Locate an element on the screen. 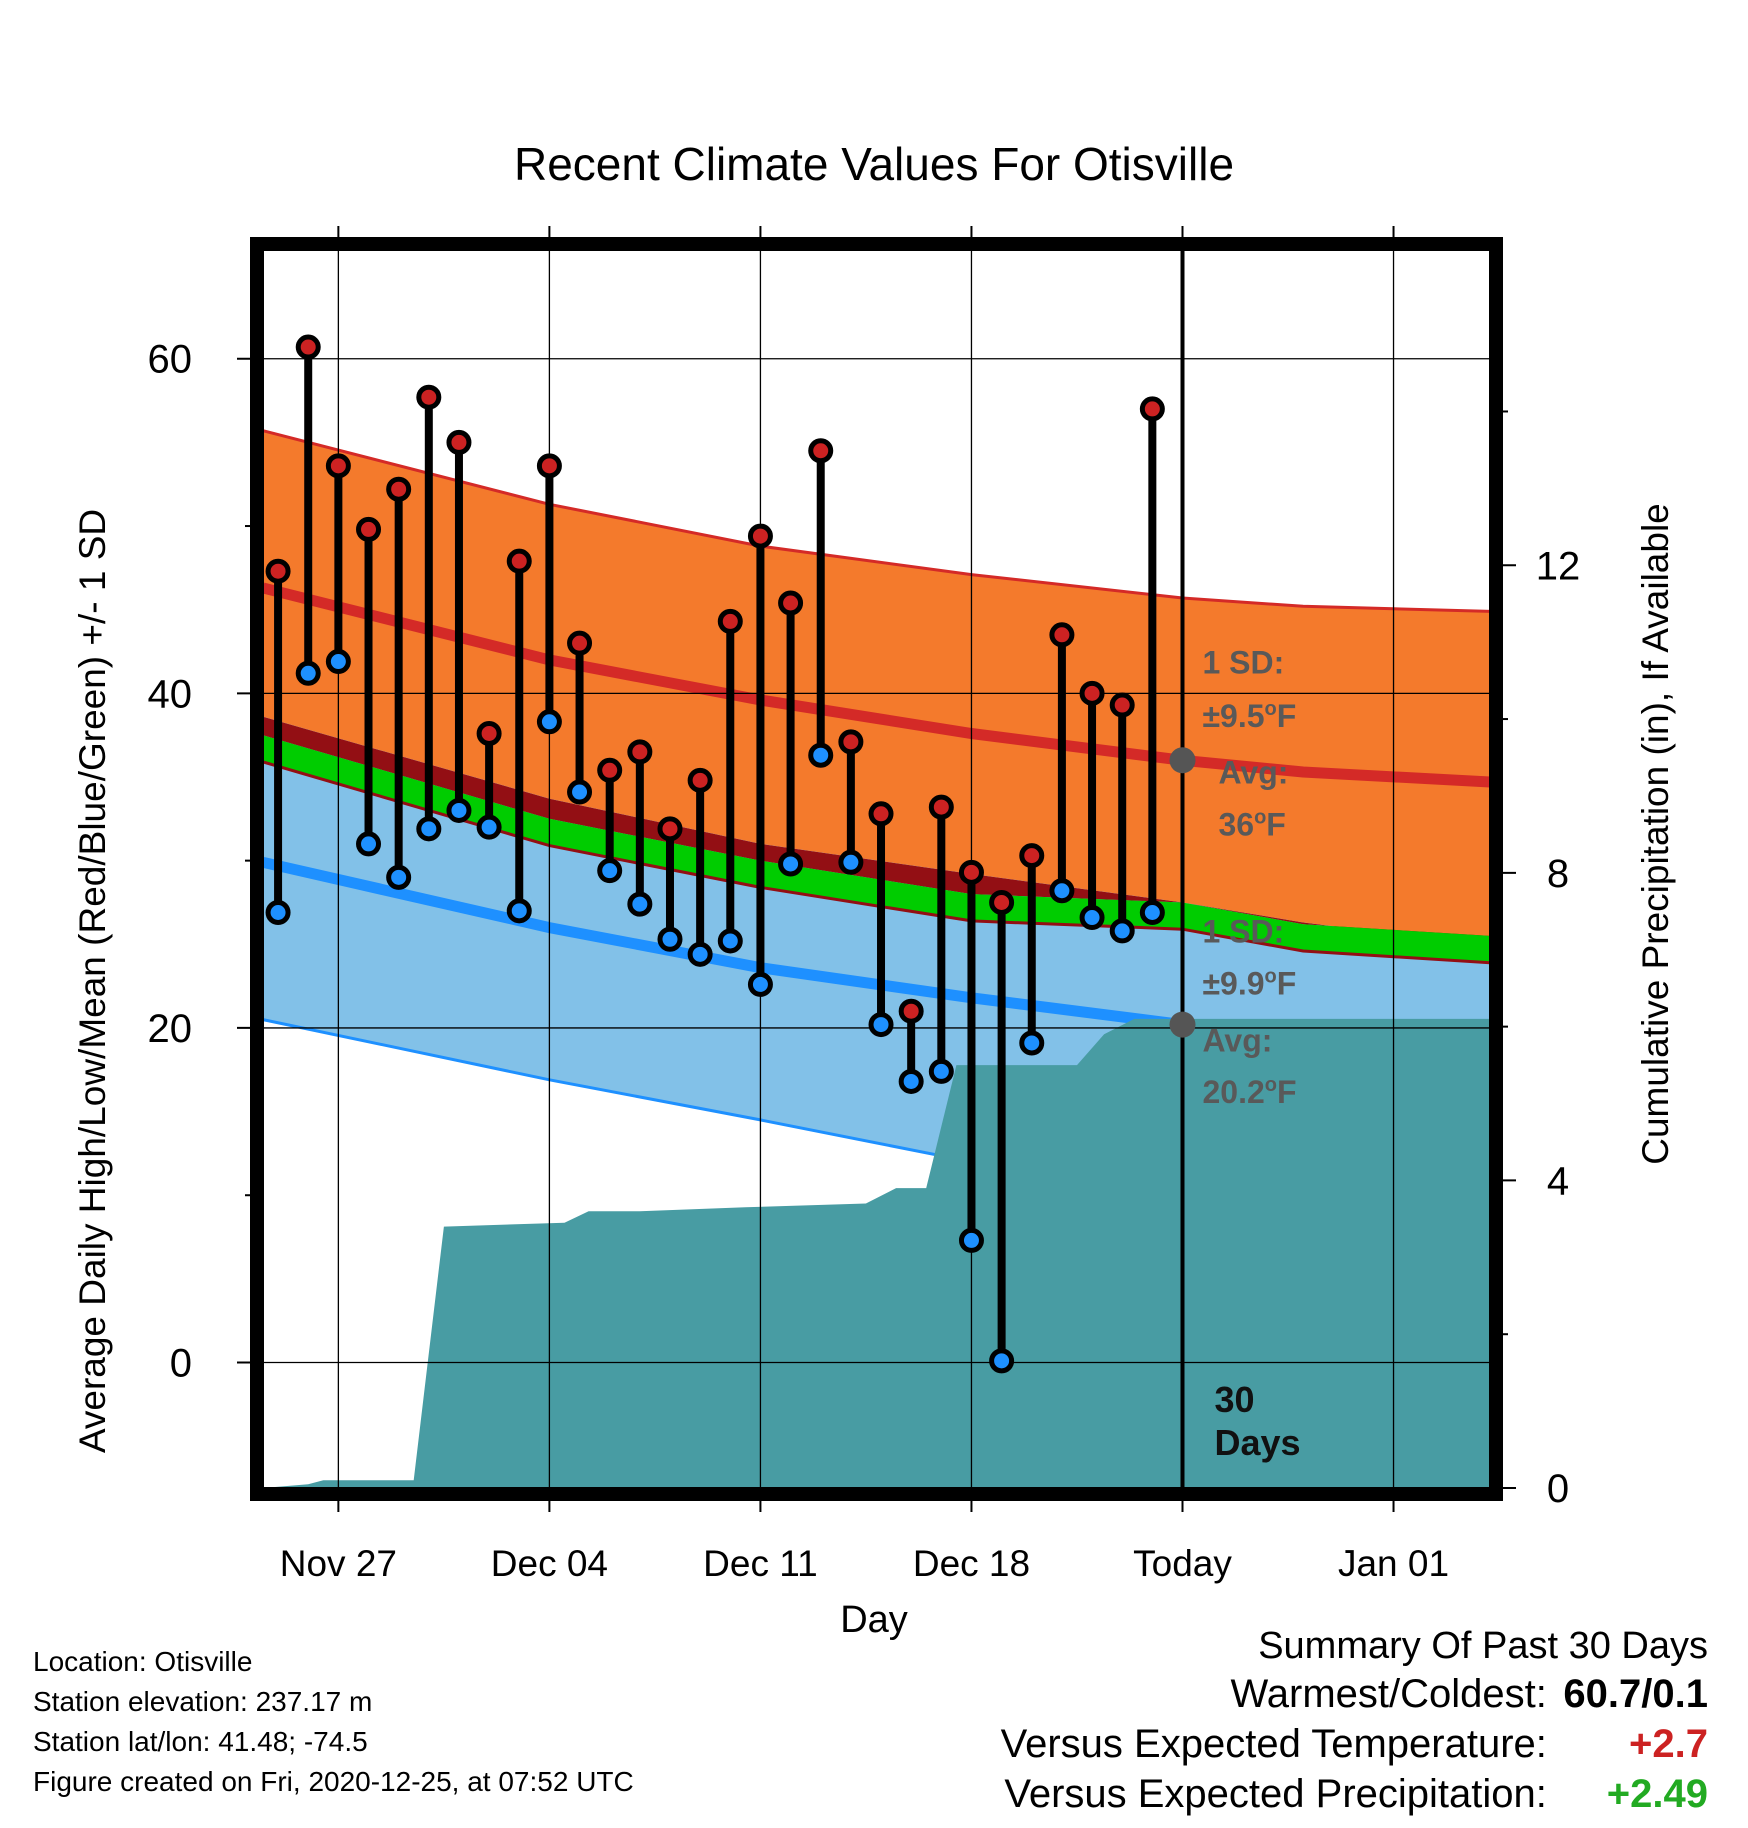 The height and width of the screenshot is (1828, 1748). summary-temp-label: Versus Expected Temperature: is located at coordinates (1273, 1744).